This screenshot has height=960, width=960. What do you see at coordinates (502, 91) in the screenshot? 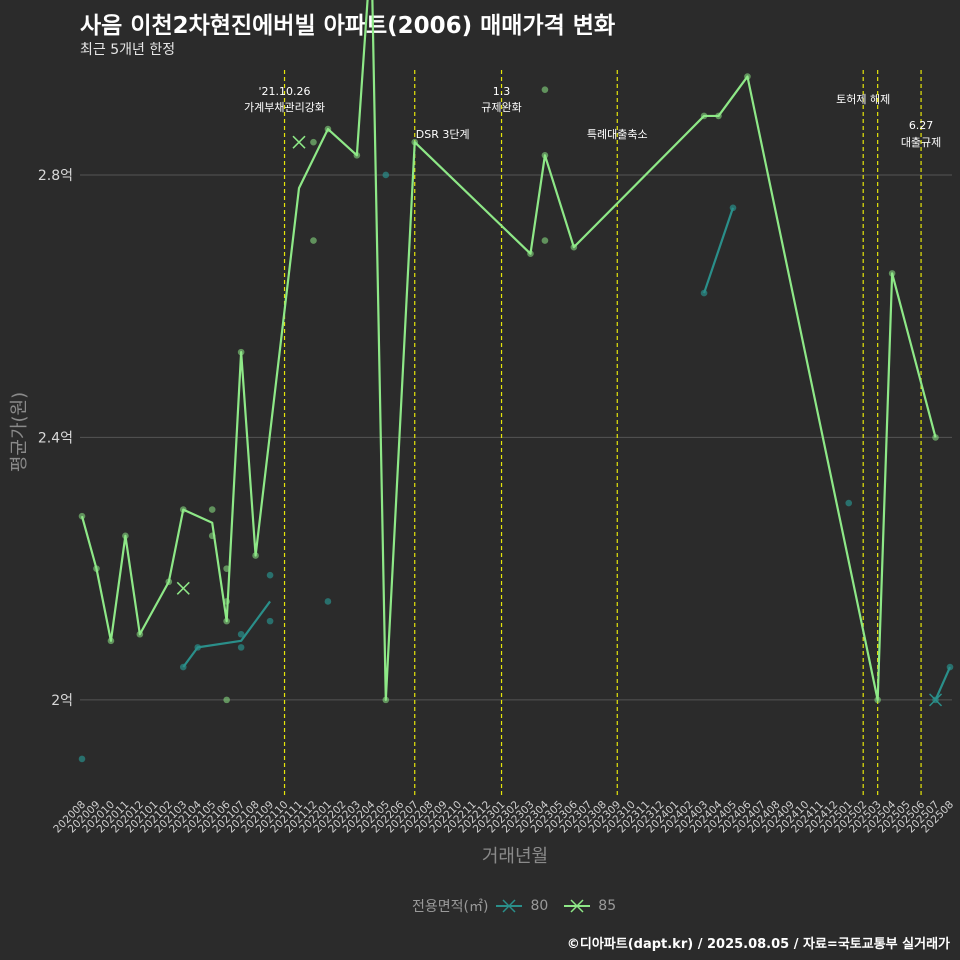
I see `event-label: 1.3` at bounding box center [502, 91].